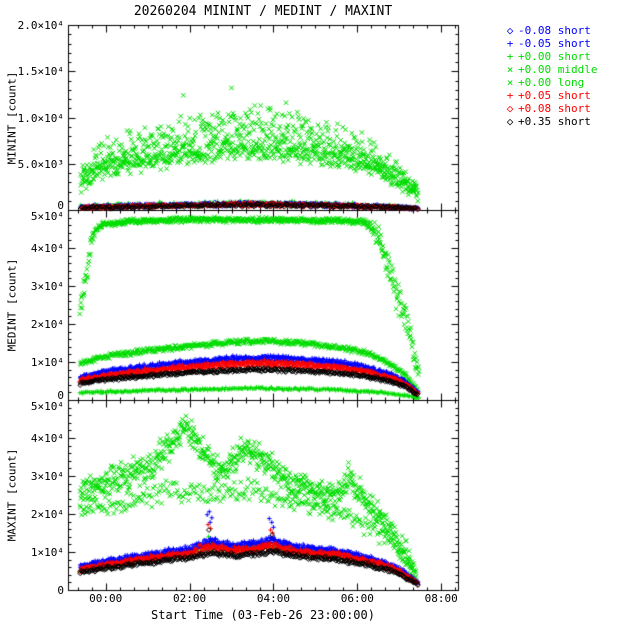 The height and width of the screenshot is (640, 640). I want to click on legend-item: ◇ -0.08 short, so click(549, 30).